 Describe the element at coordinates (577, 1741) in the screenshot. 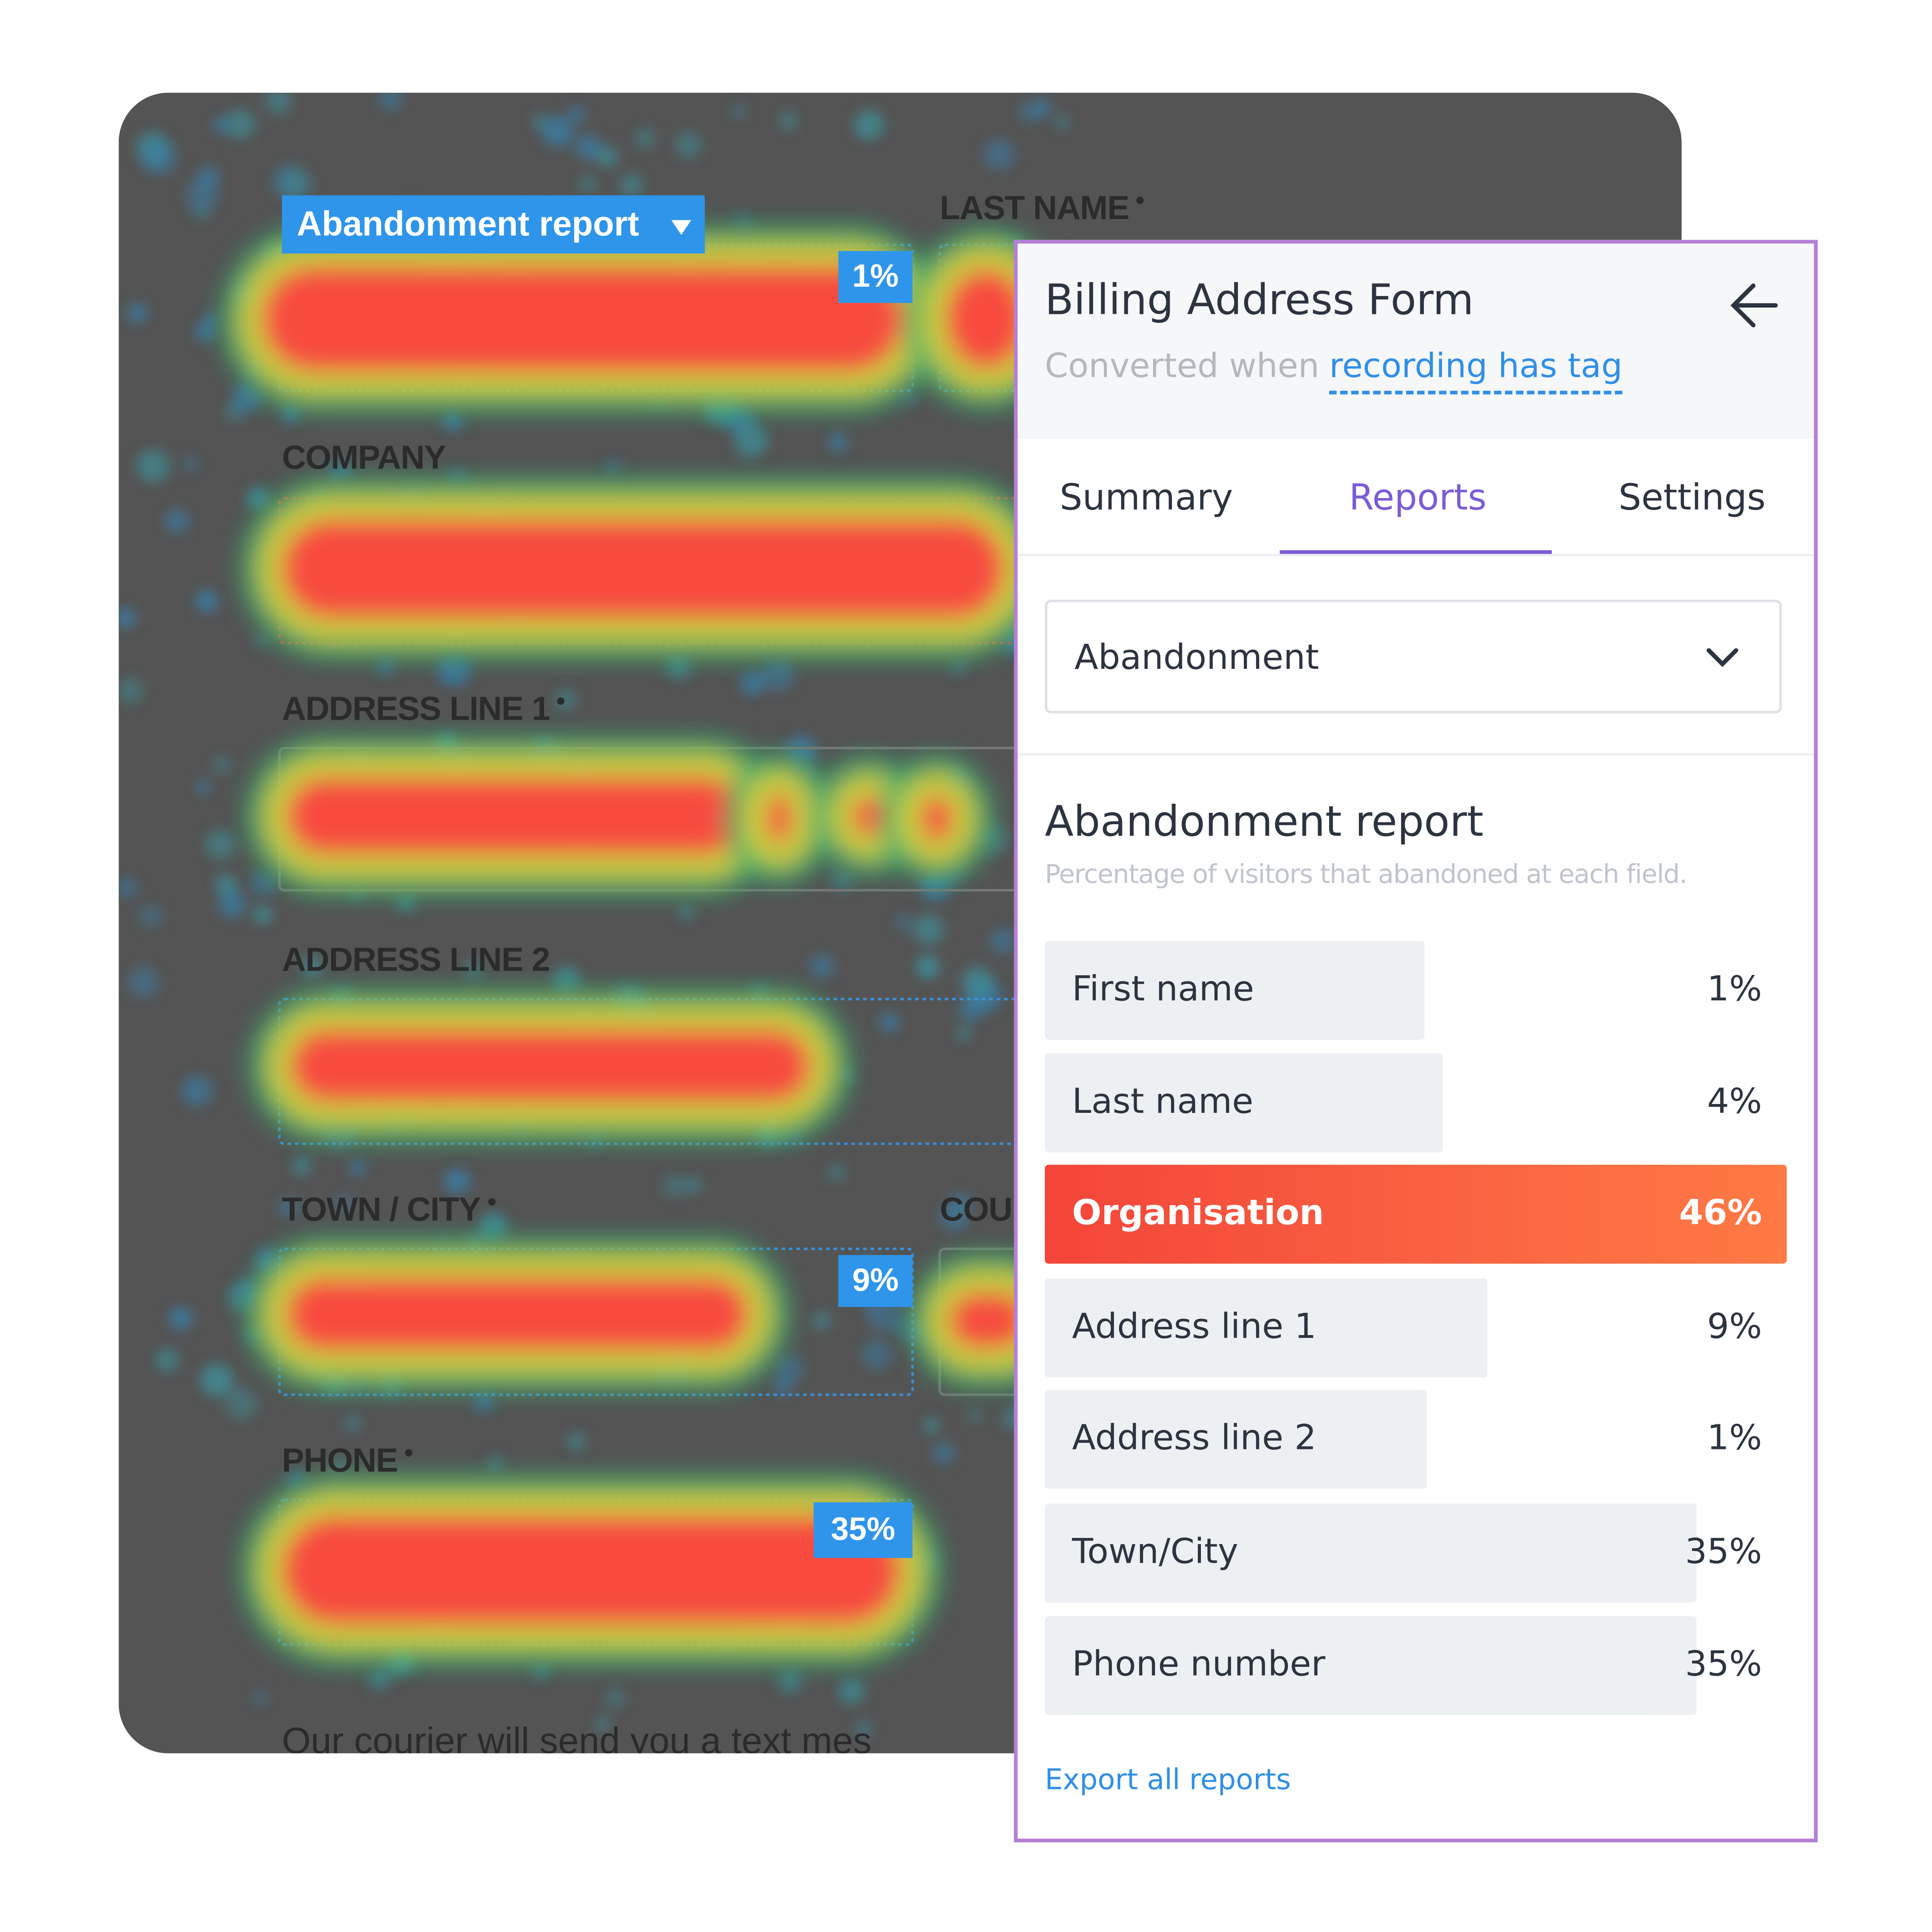

I see `footer-text: Our courier will send you a text mes` at that location.